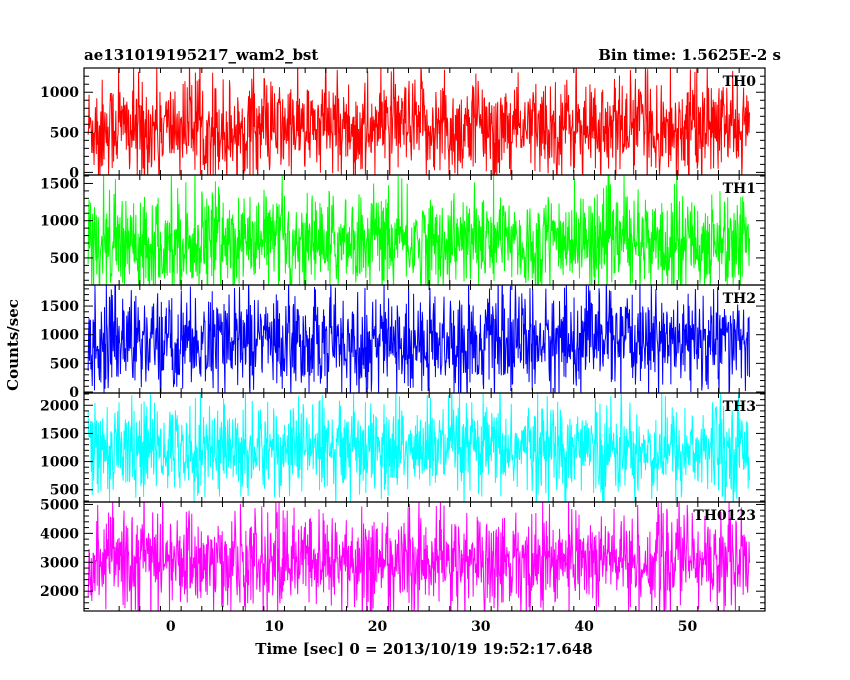 The image size is (850, 680). I want to click on series-th2, so click(418, 339).